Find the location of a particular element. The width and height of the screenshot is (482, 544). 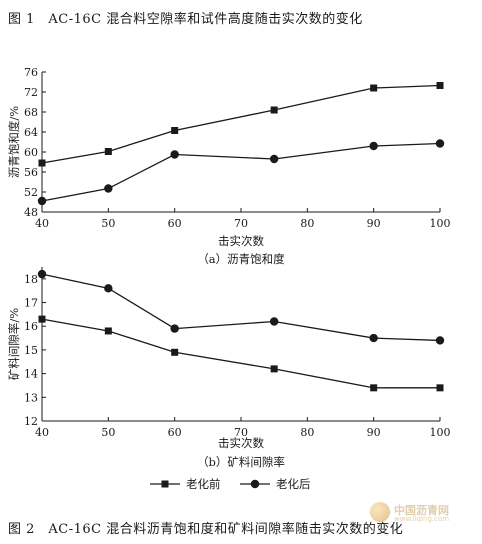

chart1-y-tick-label: 56 is located at coordinates (31, 172).